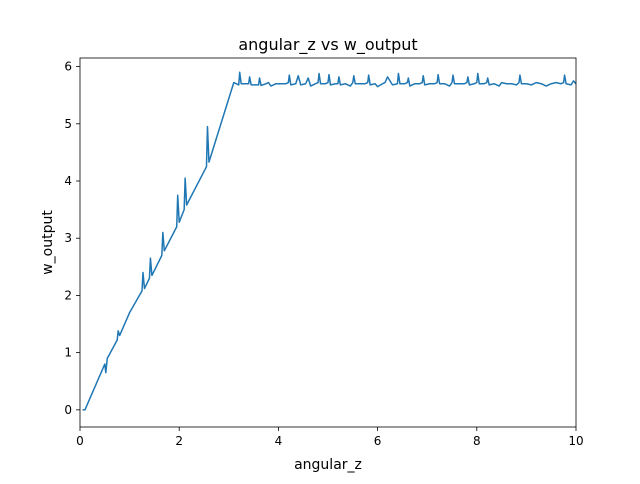 Image resolution: width=640 pixels, height=484 pixels. What do you see at coordinates (48, 242) in the screenshot?
I see `y-axis-label: w_output` at bounding box center [48, 242].